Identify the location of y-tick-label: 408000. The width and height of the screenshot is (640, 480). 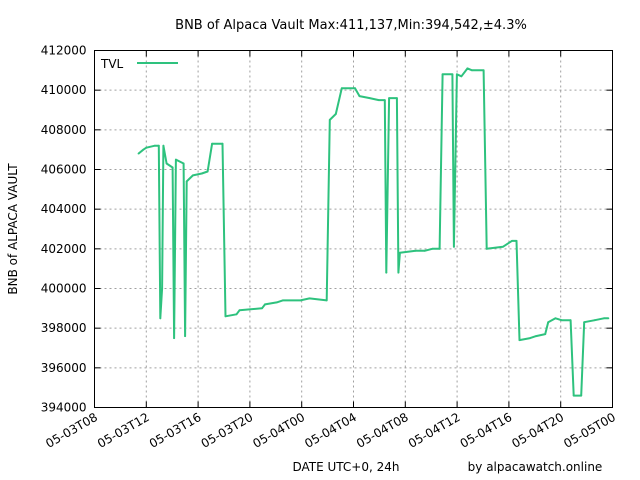
(64, 130).